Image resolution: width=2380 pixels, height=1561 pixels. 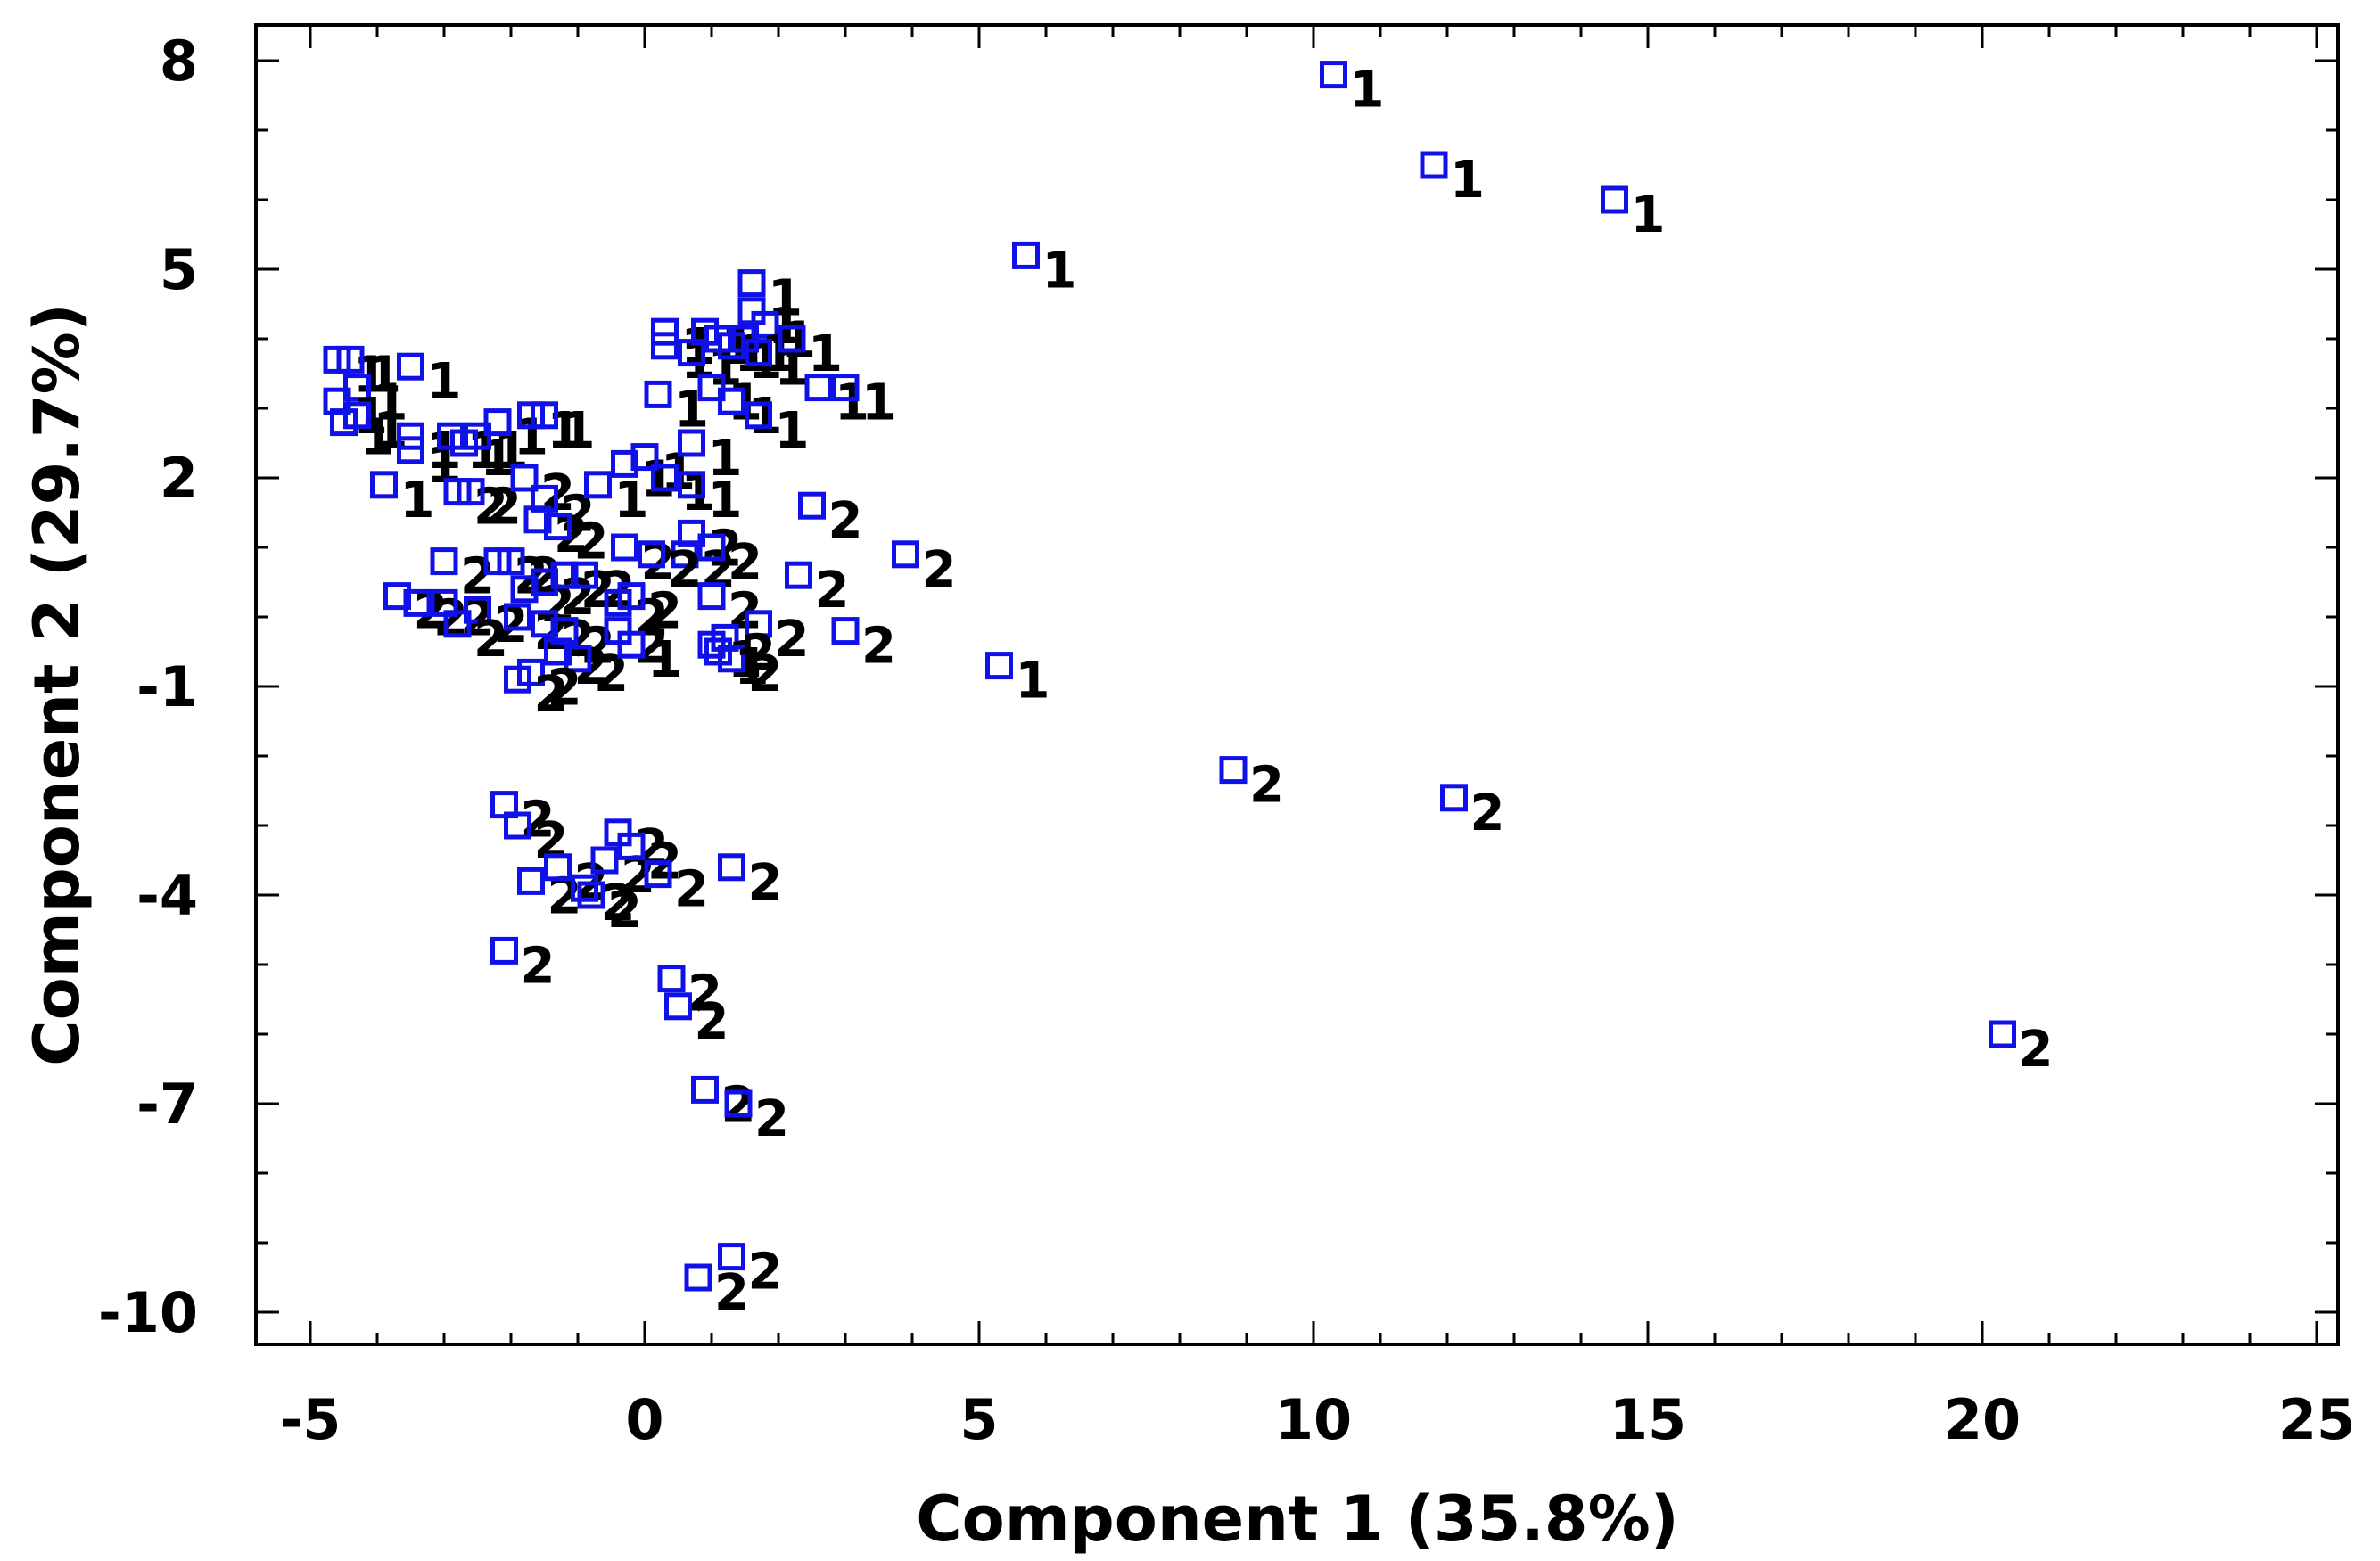 I want to click on y-tick-label: -4, so click(x=167, y=895).